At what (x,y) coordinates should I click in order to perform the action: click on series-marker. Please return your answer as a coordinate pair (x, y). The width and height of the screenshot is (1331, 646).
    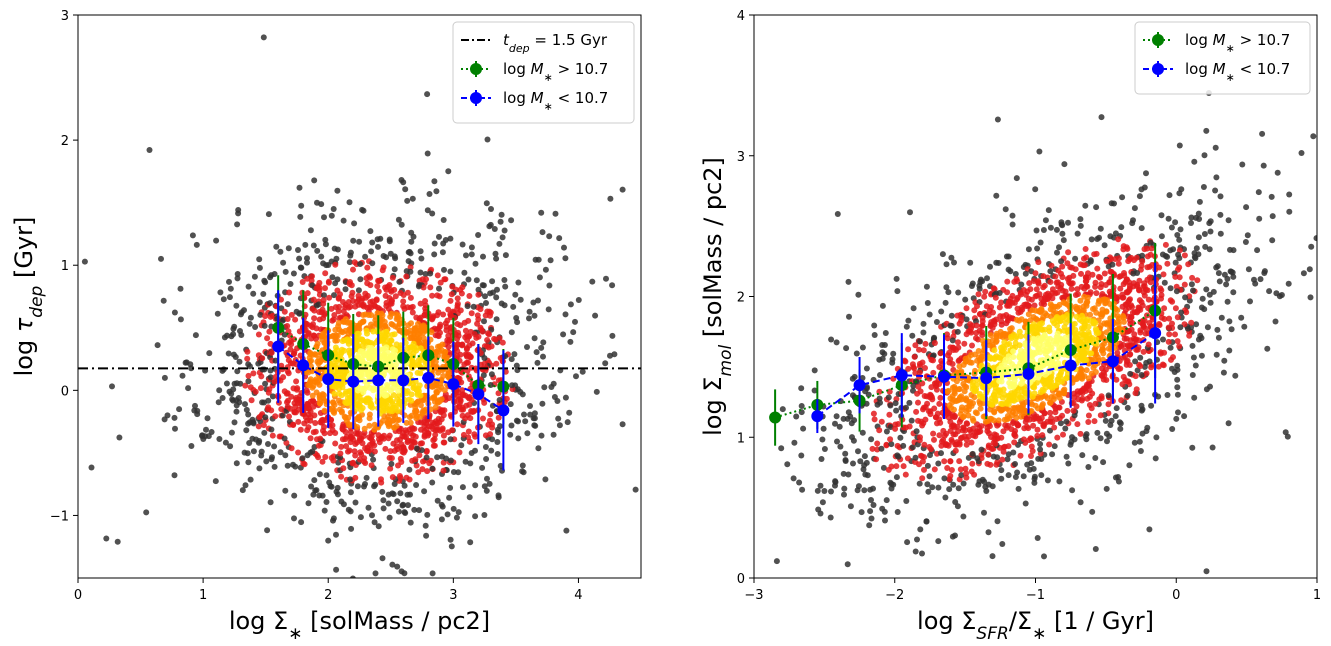
    Looking at the image, I should click on (478, 394).